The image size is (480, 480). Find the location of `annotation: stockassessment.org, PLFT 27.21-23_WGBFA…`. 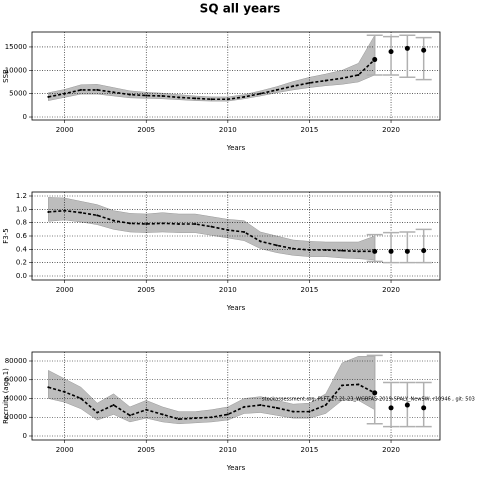

annotation: stockassessment.org, PLFT 27.21-23_WGBFA… is located at coordinates (368, 400).